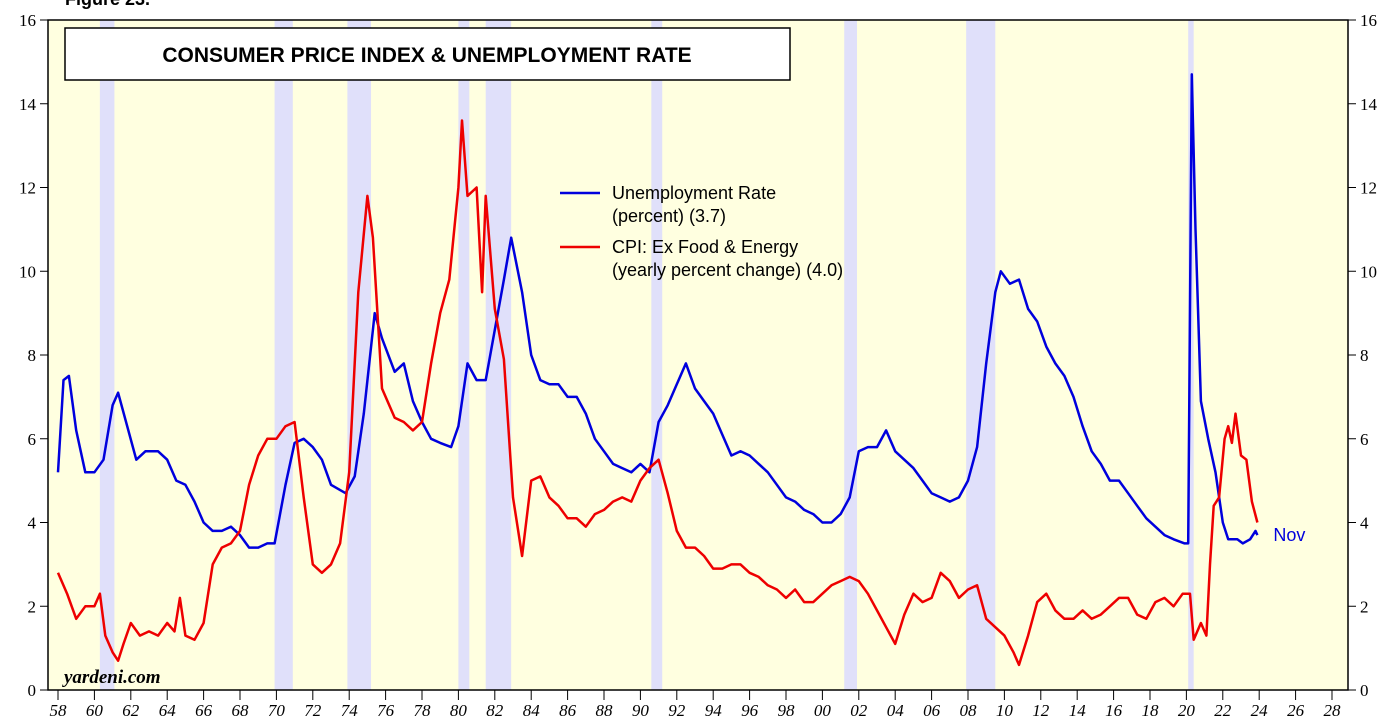  What do you see at coordinates (1041, 710) in the screenshot?
I see `x-tick-label: 12` at bounding box center [1041, 710].